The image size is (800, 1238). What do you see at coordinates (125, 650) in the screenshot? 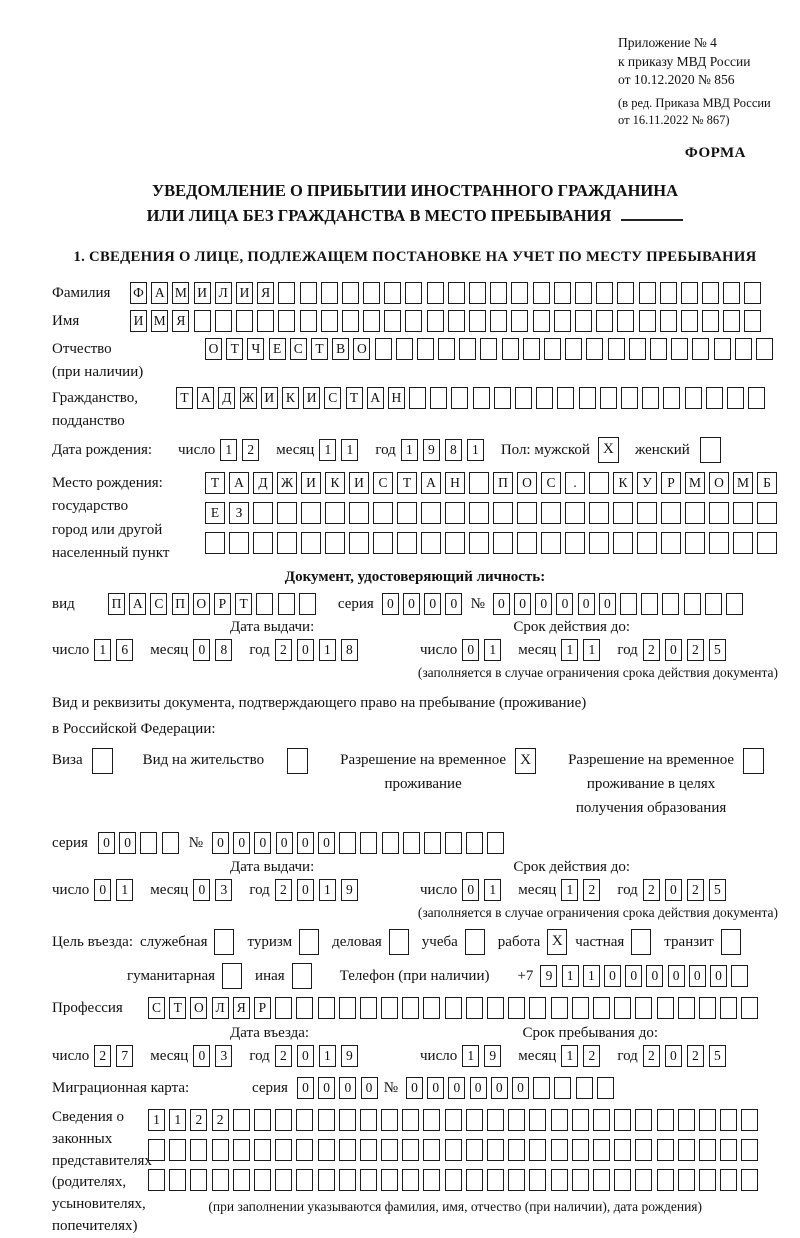
I see `char-cell: 6` at bounding box center [125, 650].